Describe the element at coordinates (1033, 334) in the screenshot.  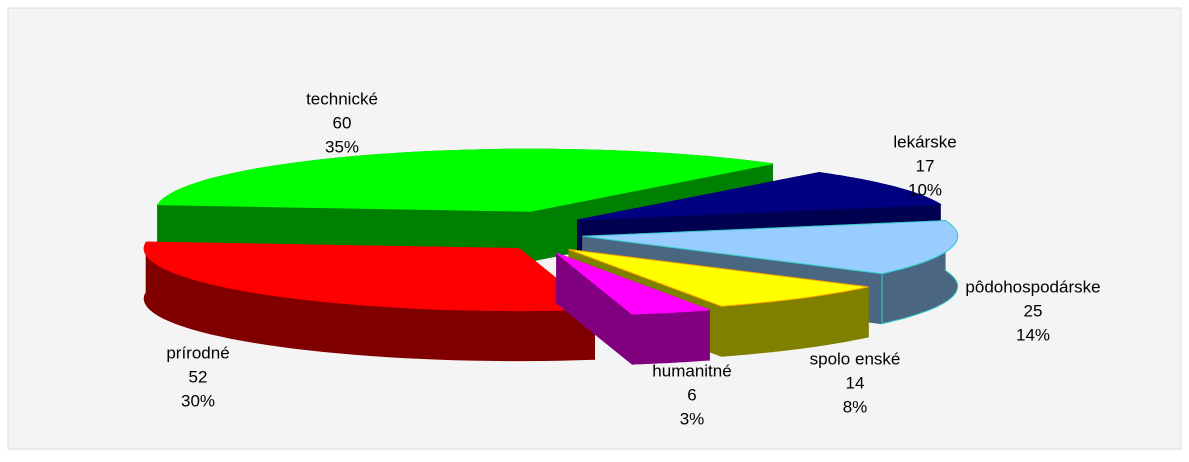
I see `slice-percent: 14%` at that location.